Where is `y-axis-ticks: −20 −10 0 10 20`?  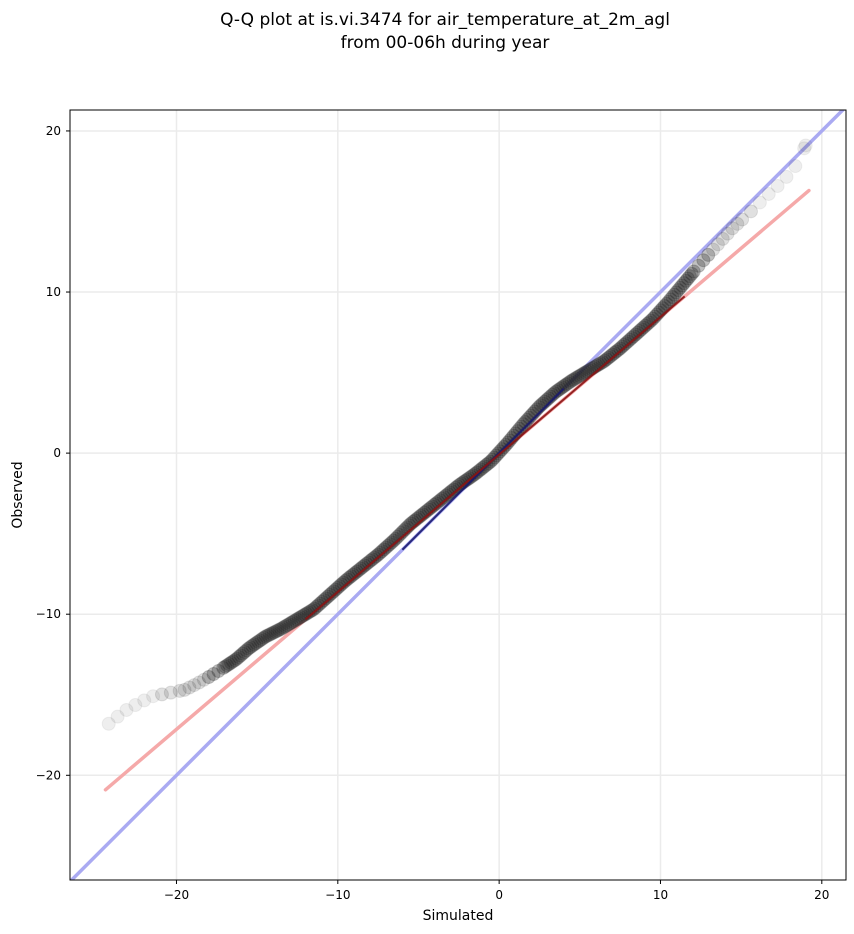
y-axis-ticks: −20 −10 0 10 20 is located at coordinates (53, 453).